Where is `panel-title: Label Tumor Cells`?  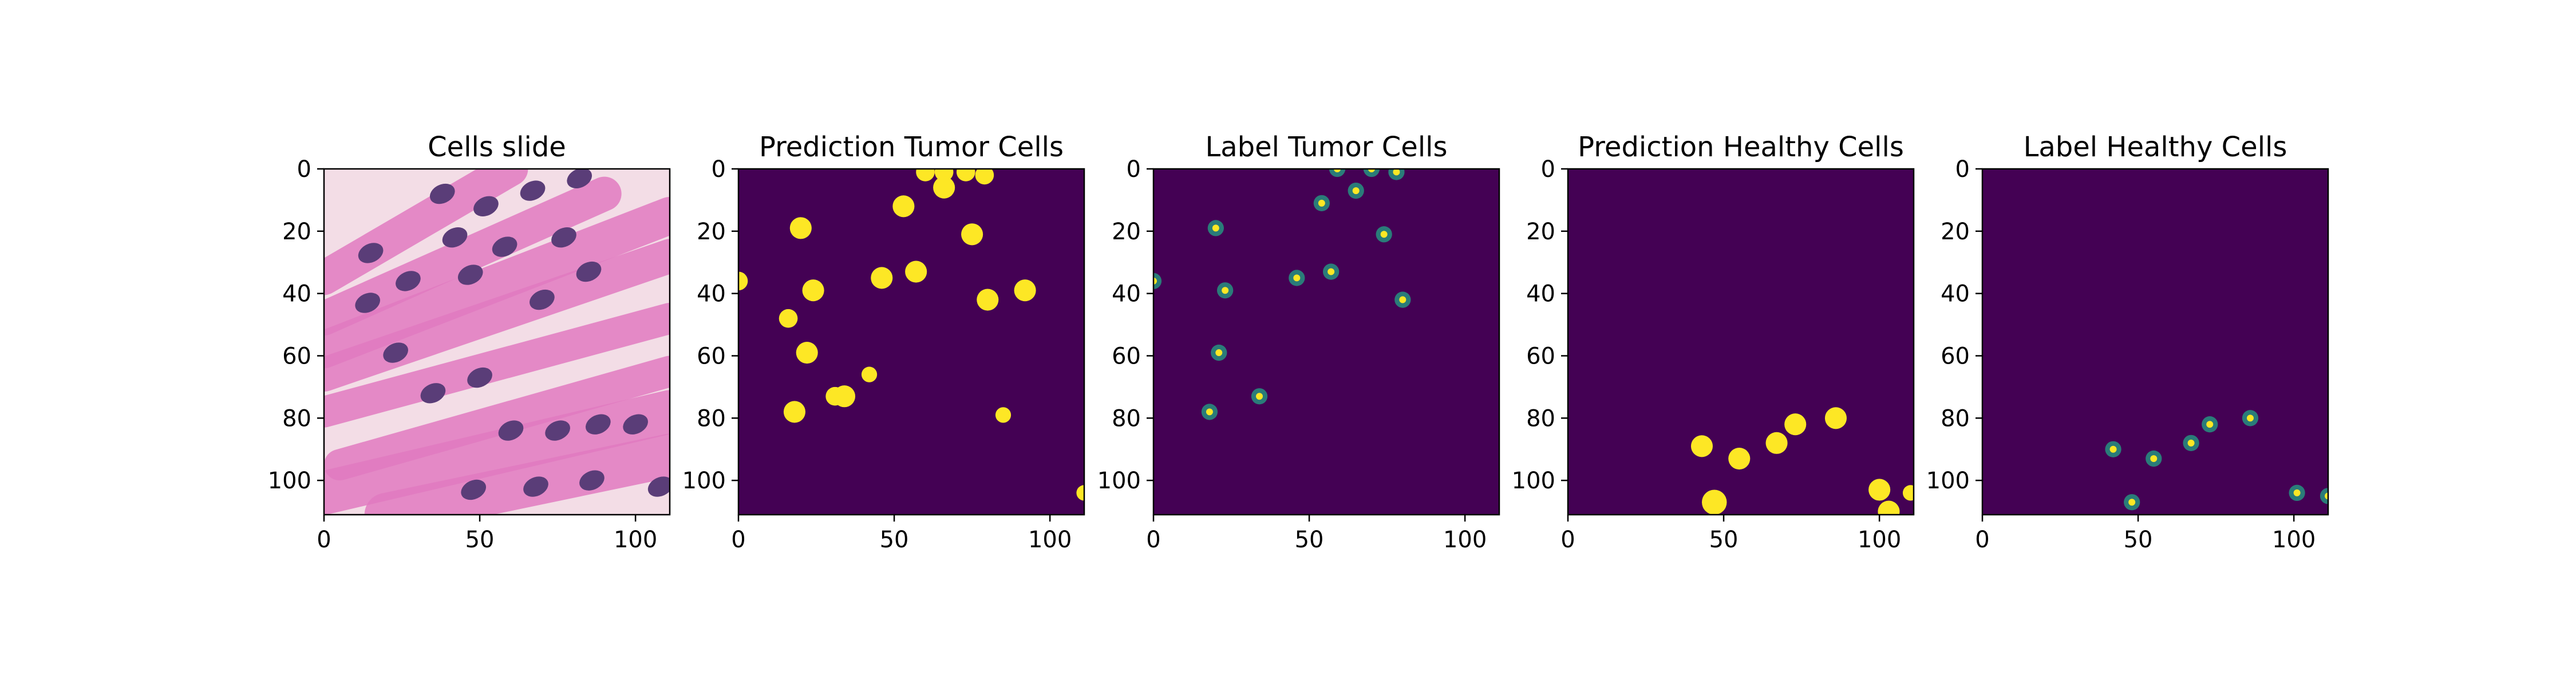
panel-title: Label Tumor Cells is located at coordinates (1326, 147).